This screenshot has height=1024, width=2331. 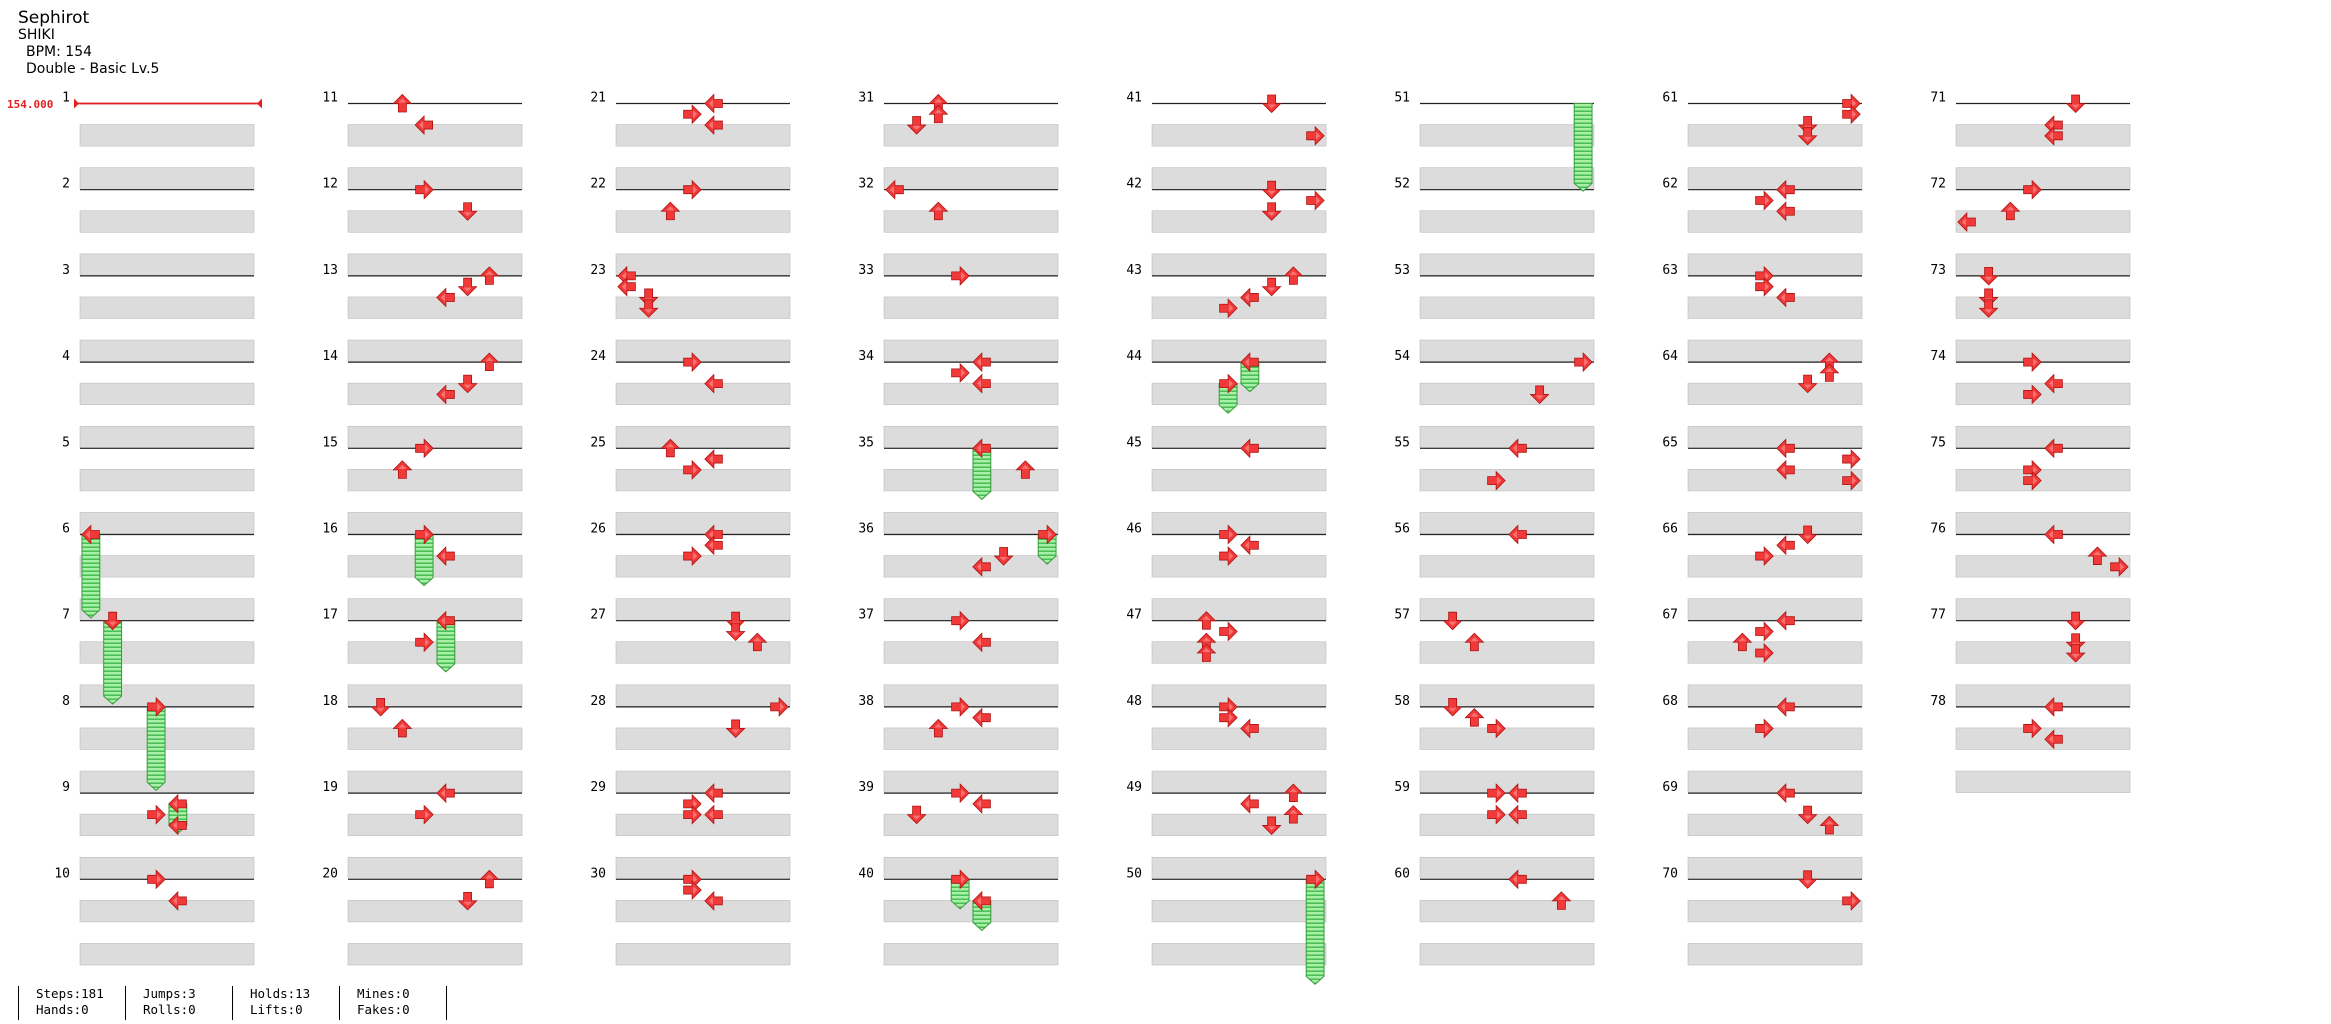 What do you see at coordinates (169, 993) in the screenshot?
I see `stat-value: Jumps:3` at bounding box center [169, 993].